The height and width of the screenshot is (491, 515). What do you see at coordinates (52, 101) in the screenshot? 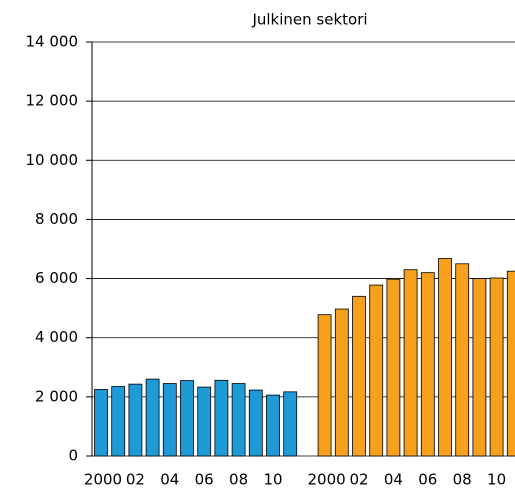
I see `y-tick-label: 12 000` at bounding box center [52, 101].